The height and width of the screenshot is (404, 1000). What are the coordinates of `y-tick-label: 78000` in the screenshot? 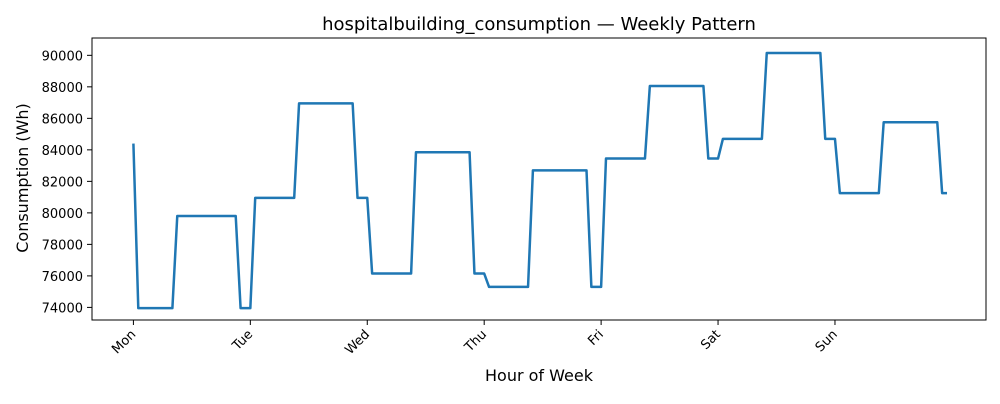 It's located at (62, 245).